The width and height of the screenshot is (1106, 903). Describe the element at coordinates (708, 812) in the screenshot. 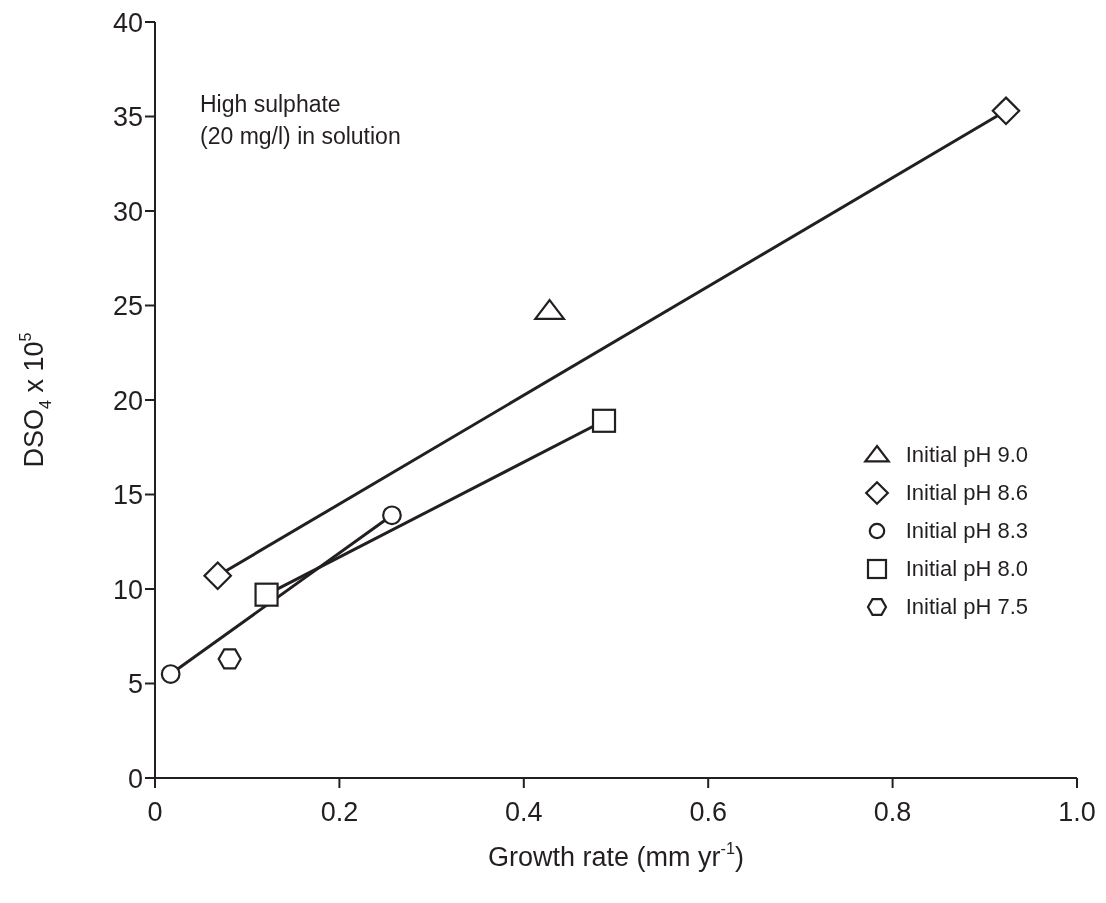

I see `x-tick-label: 0.6` at that location.